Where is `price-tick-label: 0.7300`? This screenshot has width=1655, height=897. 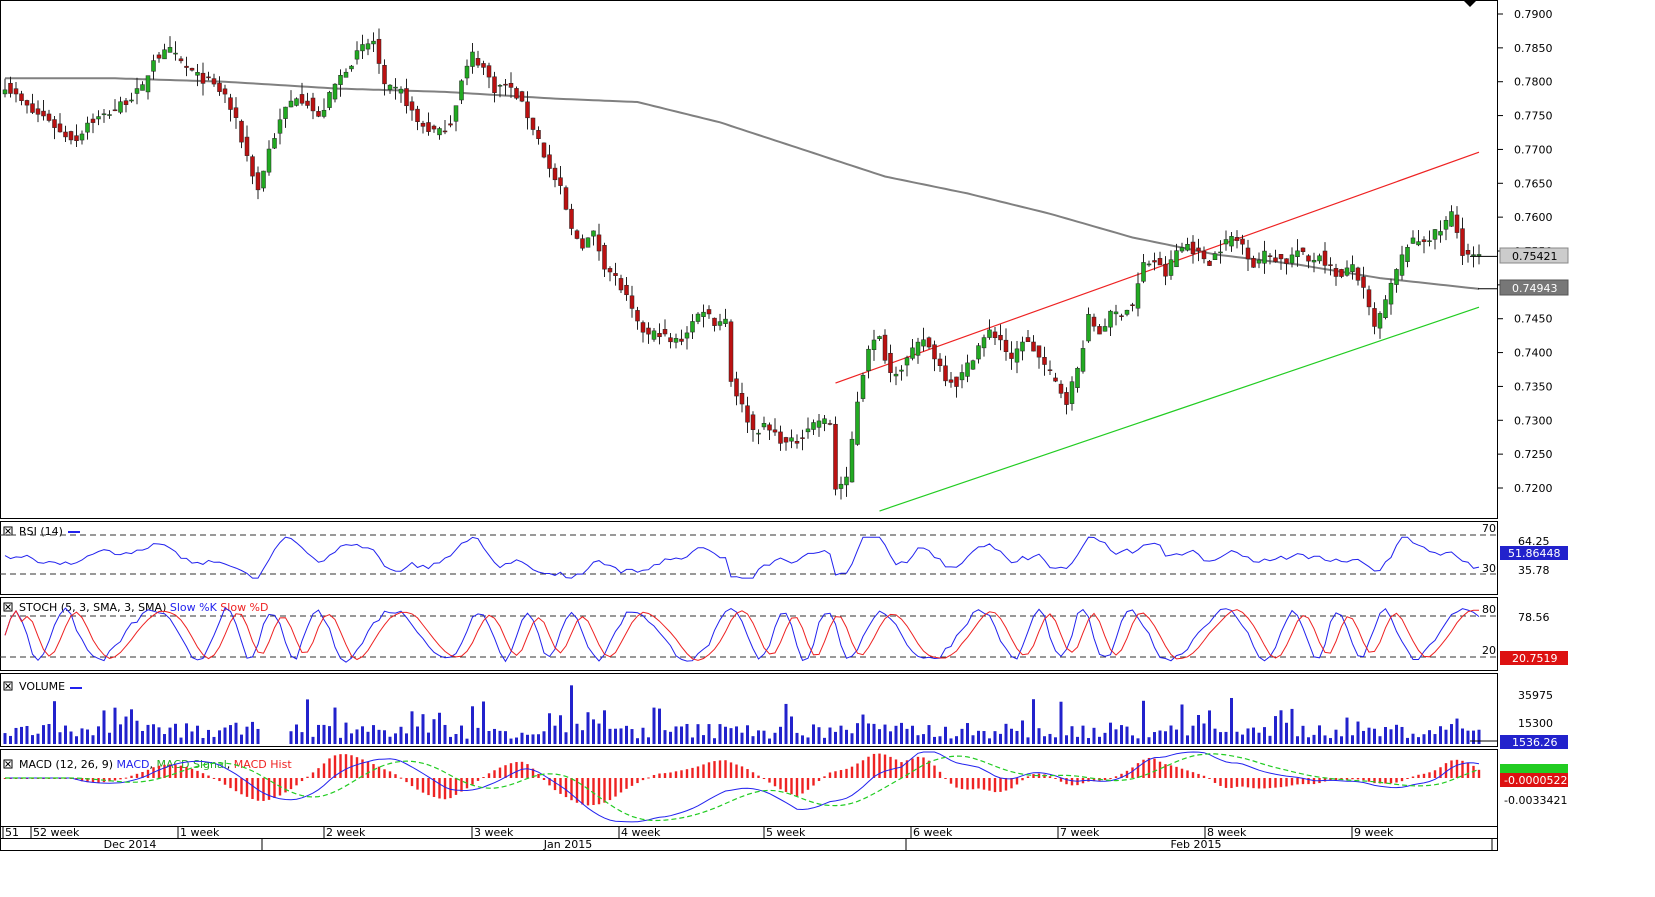 price-tick-label: 0.7300 is located at coordinates (1533, 420).